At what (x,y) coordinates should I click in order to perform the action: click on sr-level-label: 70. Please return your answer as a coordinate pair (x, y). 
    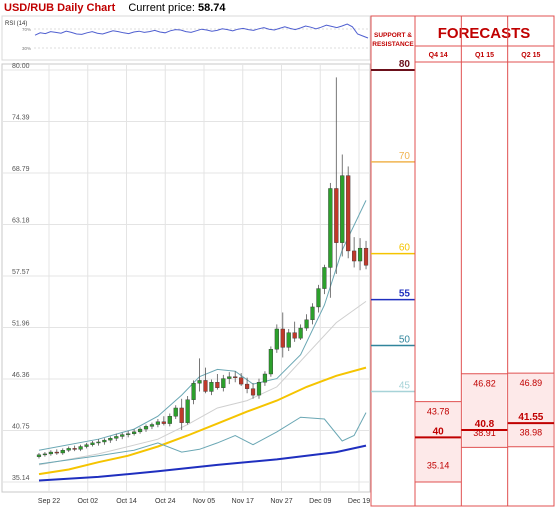
    Looking at the image, I should click on (405, 156).